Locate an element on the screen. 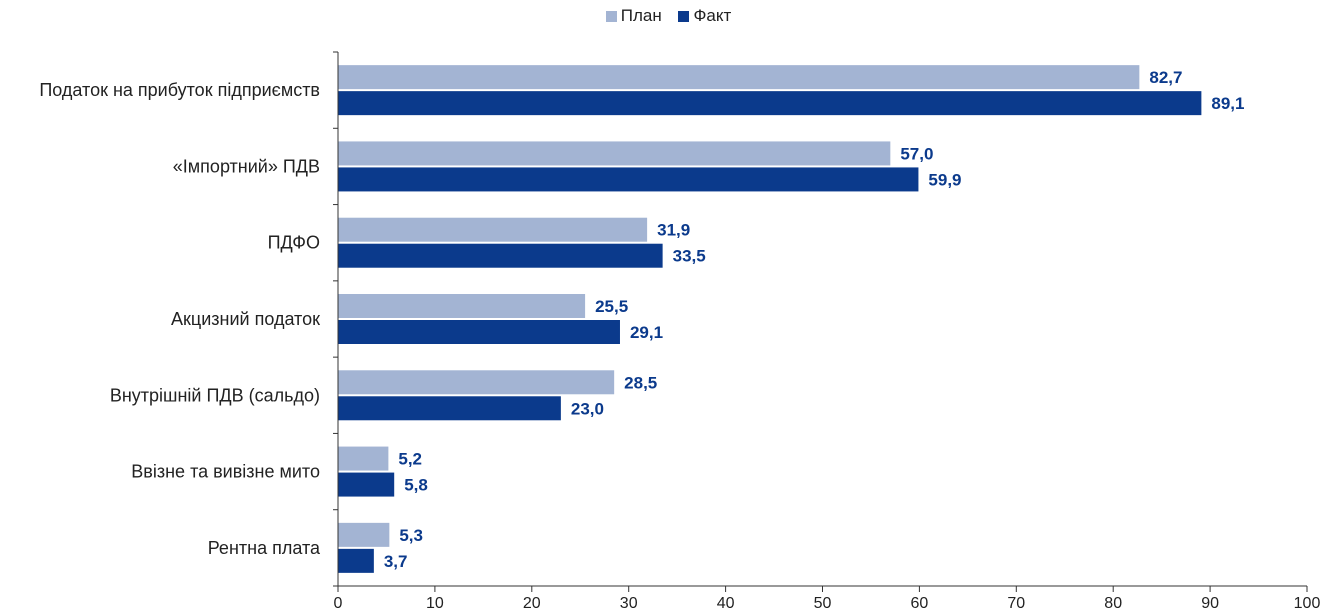 The width and height of the screenshot is (1337, 614). data-label-fact: 33,5 is located at coordinates (689, 256).